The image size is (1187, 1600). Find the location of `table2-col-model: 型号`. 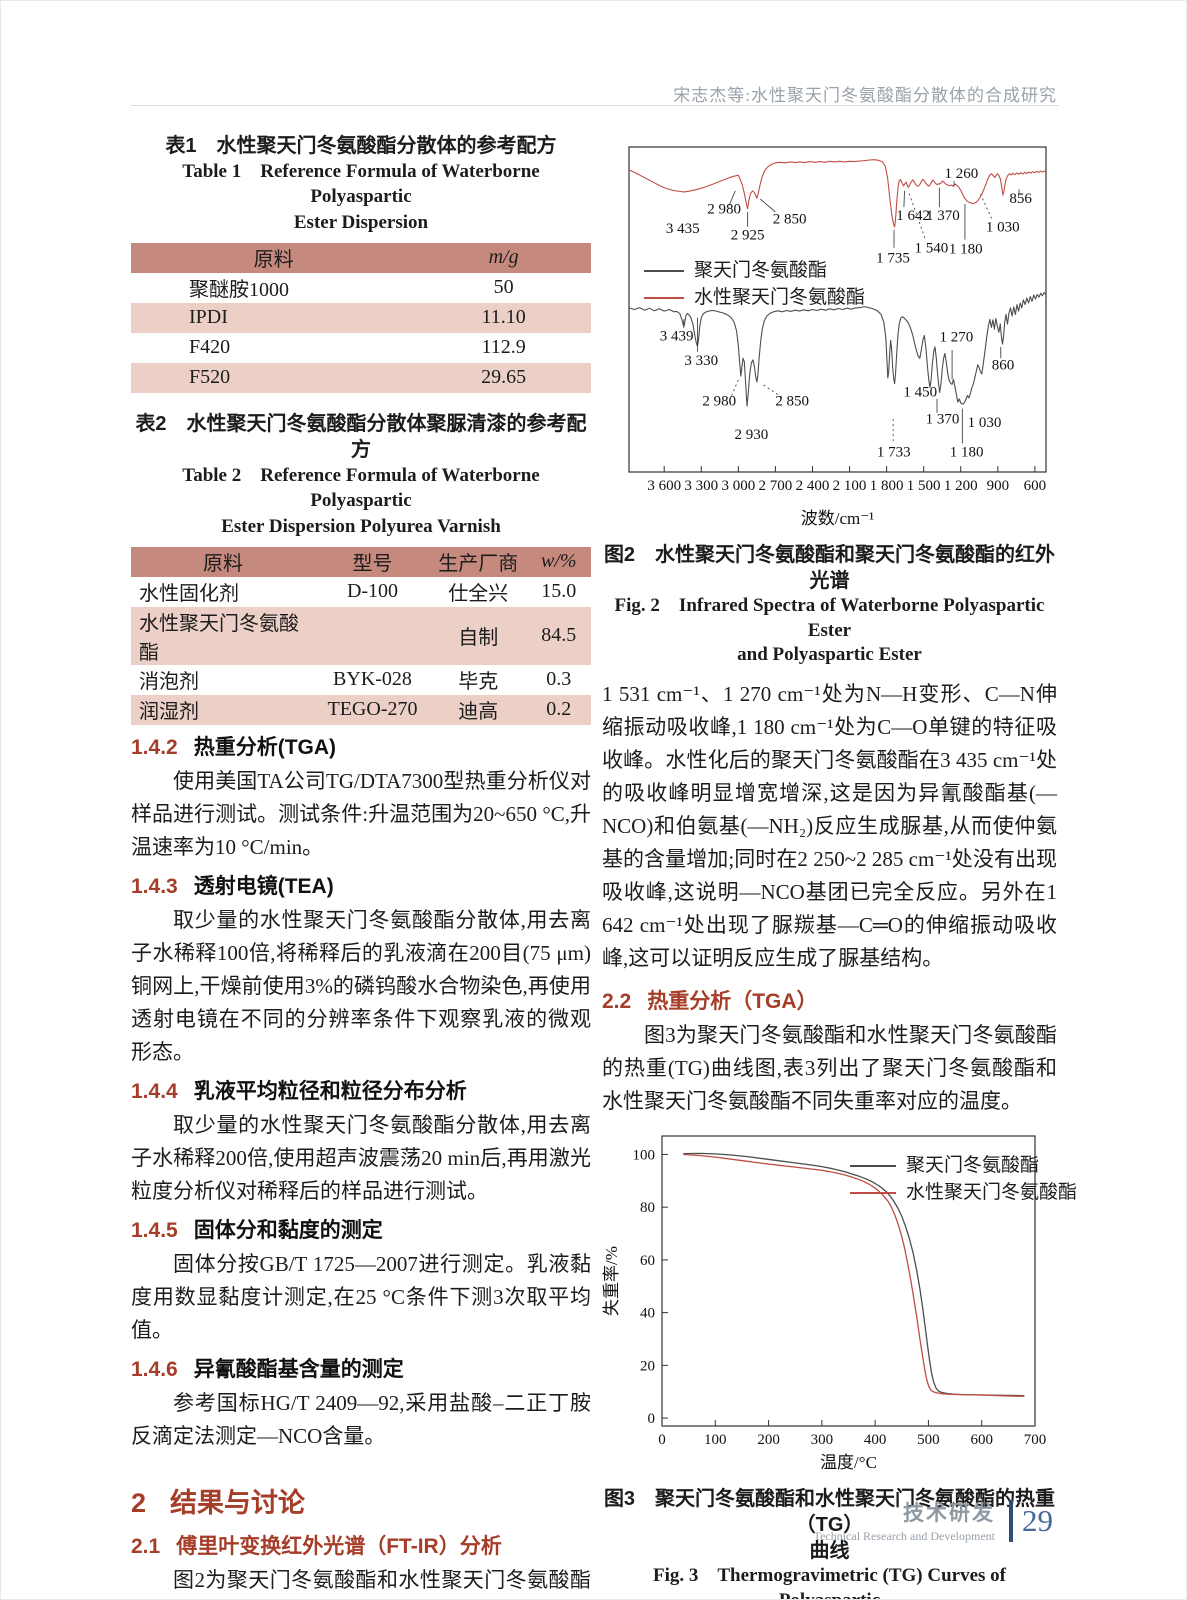

table2-col-model: 型号 is located at coordinates (372, 561).